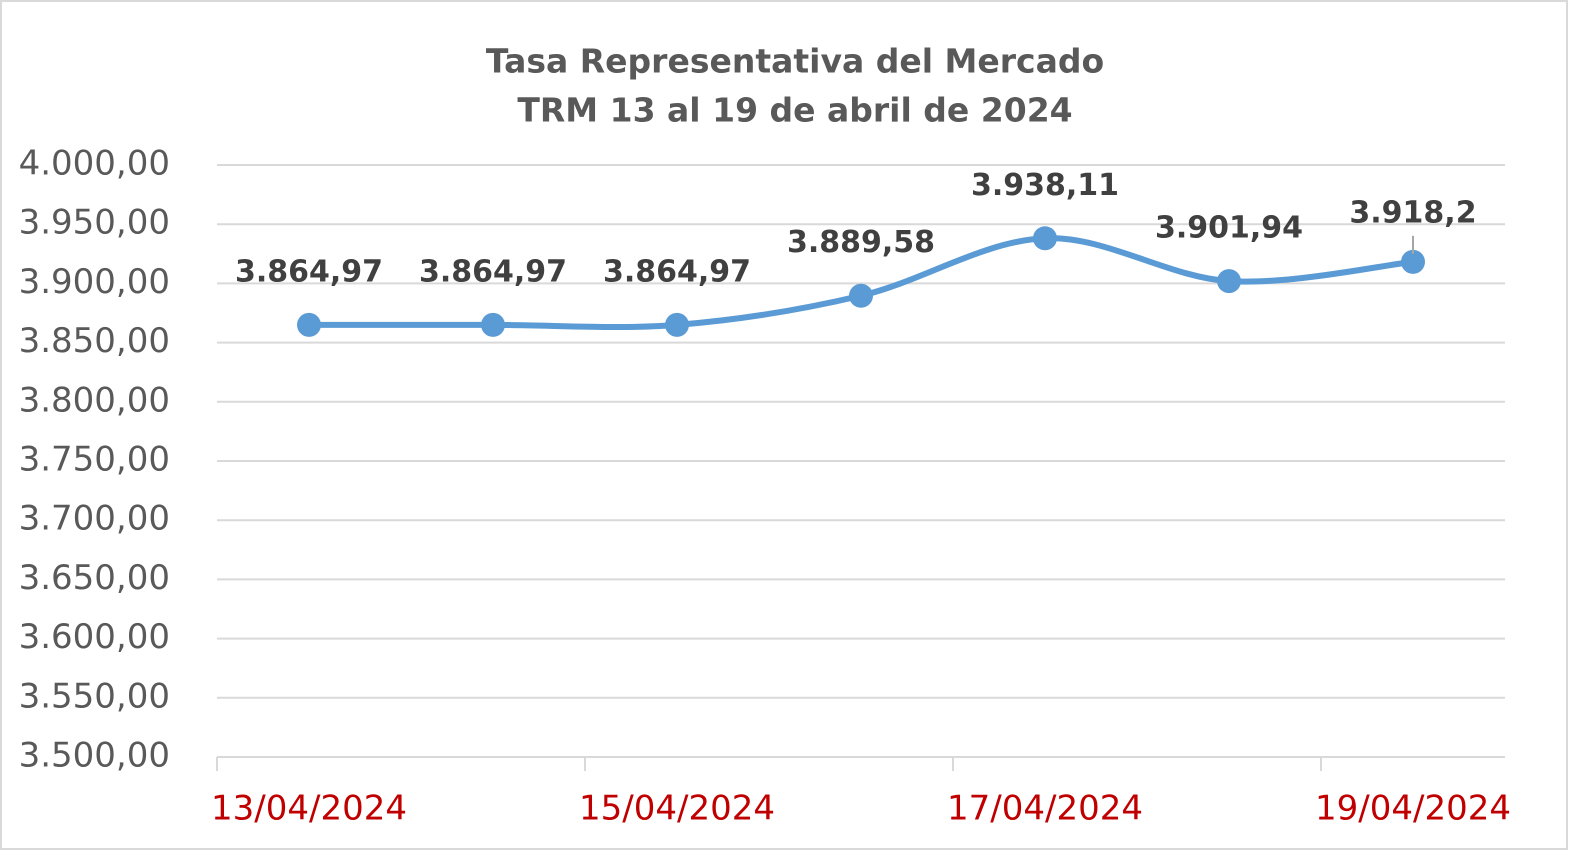 The image size is (1575, 855). What do you see at coordinates (1045, 809) in the screenshot?
I see `x-tick-label: 17/04/2024` at bounding box center [1045, 809].